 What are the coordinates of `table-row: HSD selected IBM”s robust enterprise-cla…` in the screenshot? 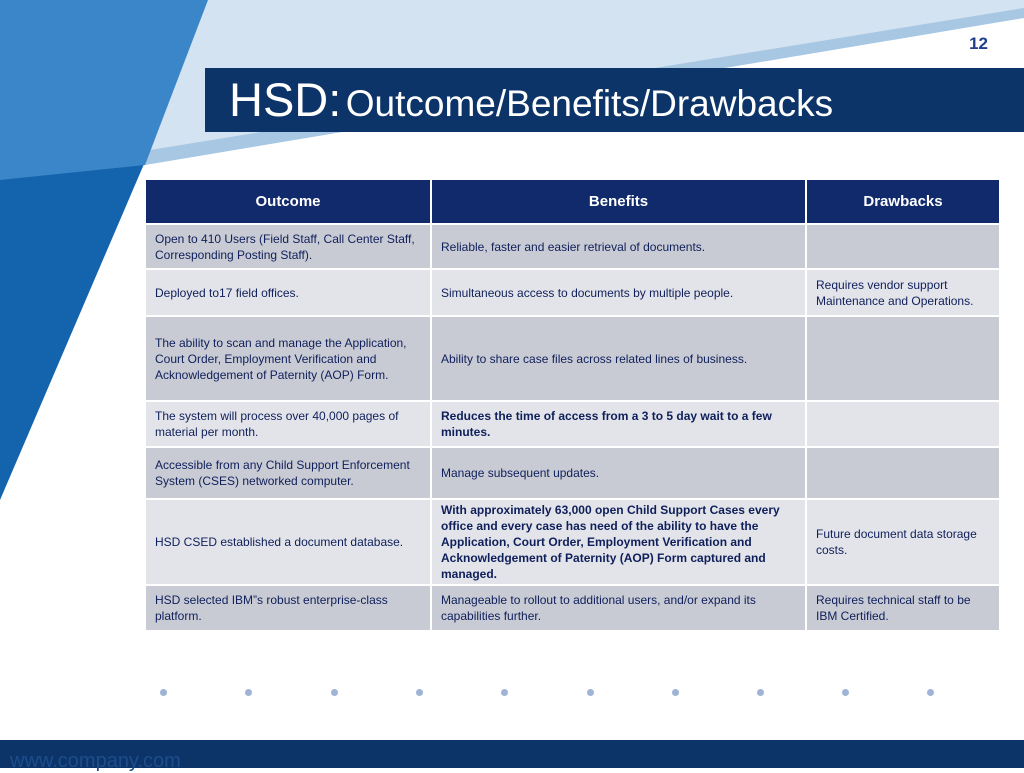 It's located at (572, 608).